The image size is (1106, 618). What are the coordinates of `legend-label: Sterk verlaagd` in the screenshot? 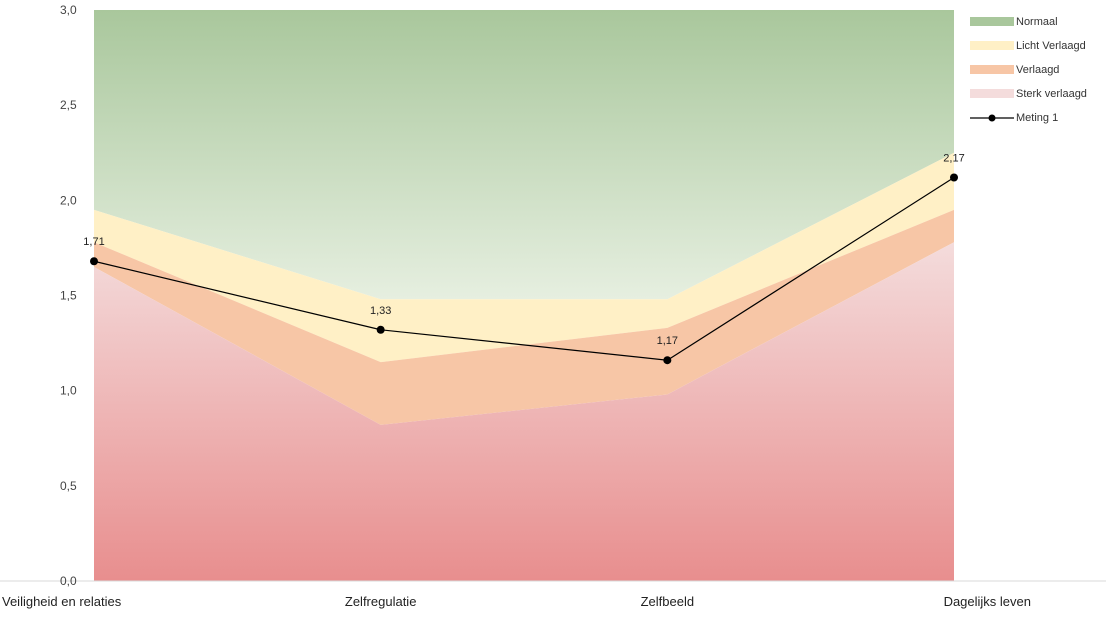 It's located at (1051, 94).